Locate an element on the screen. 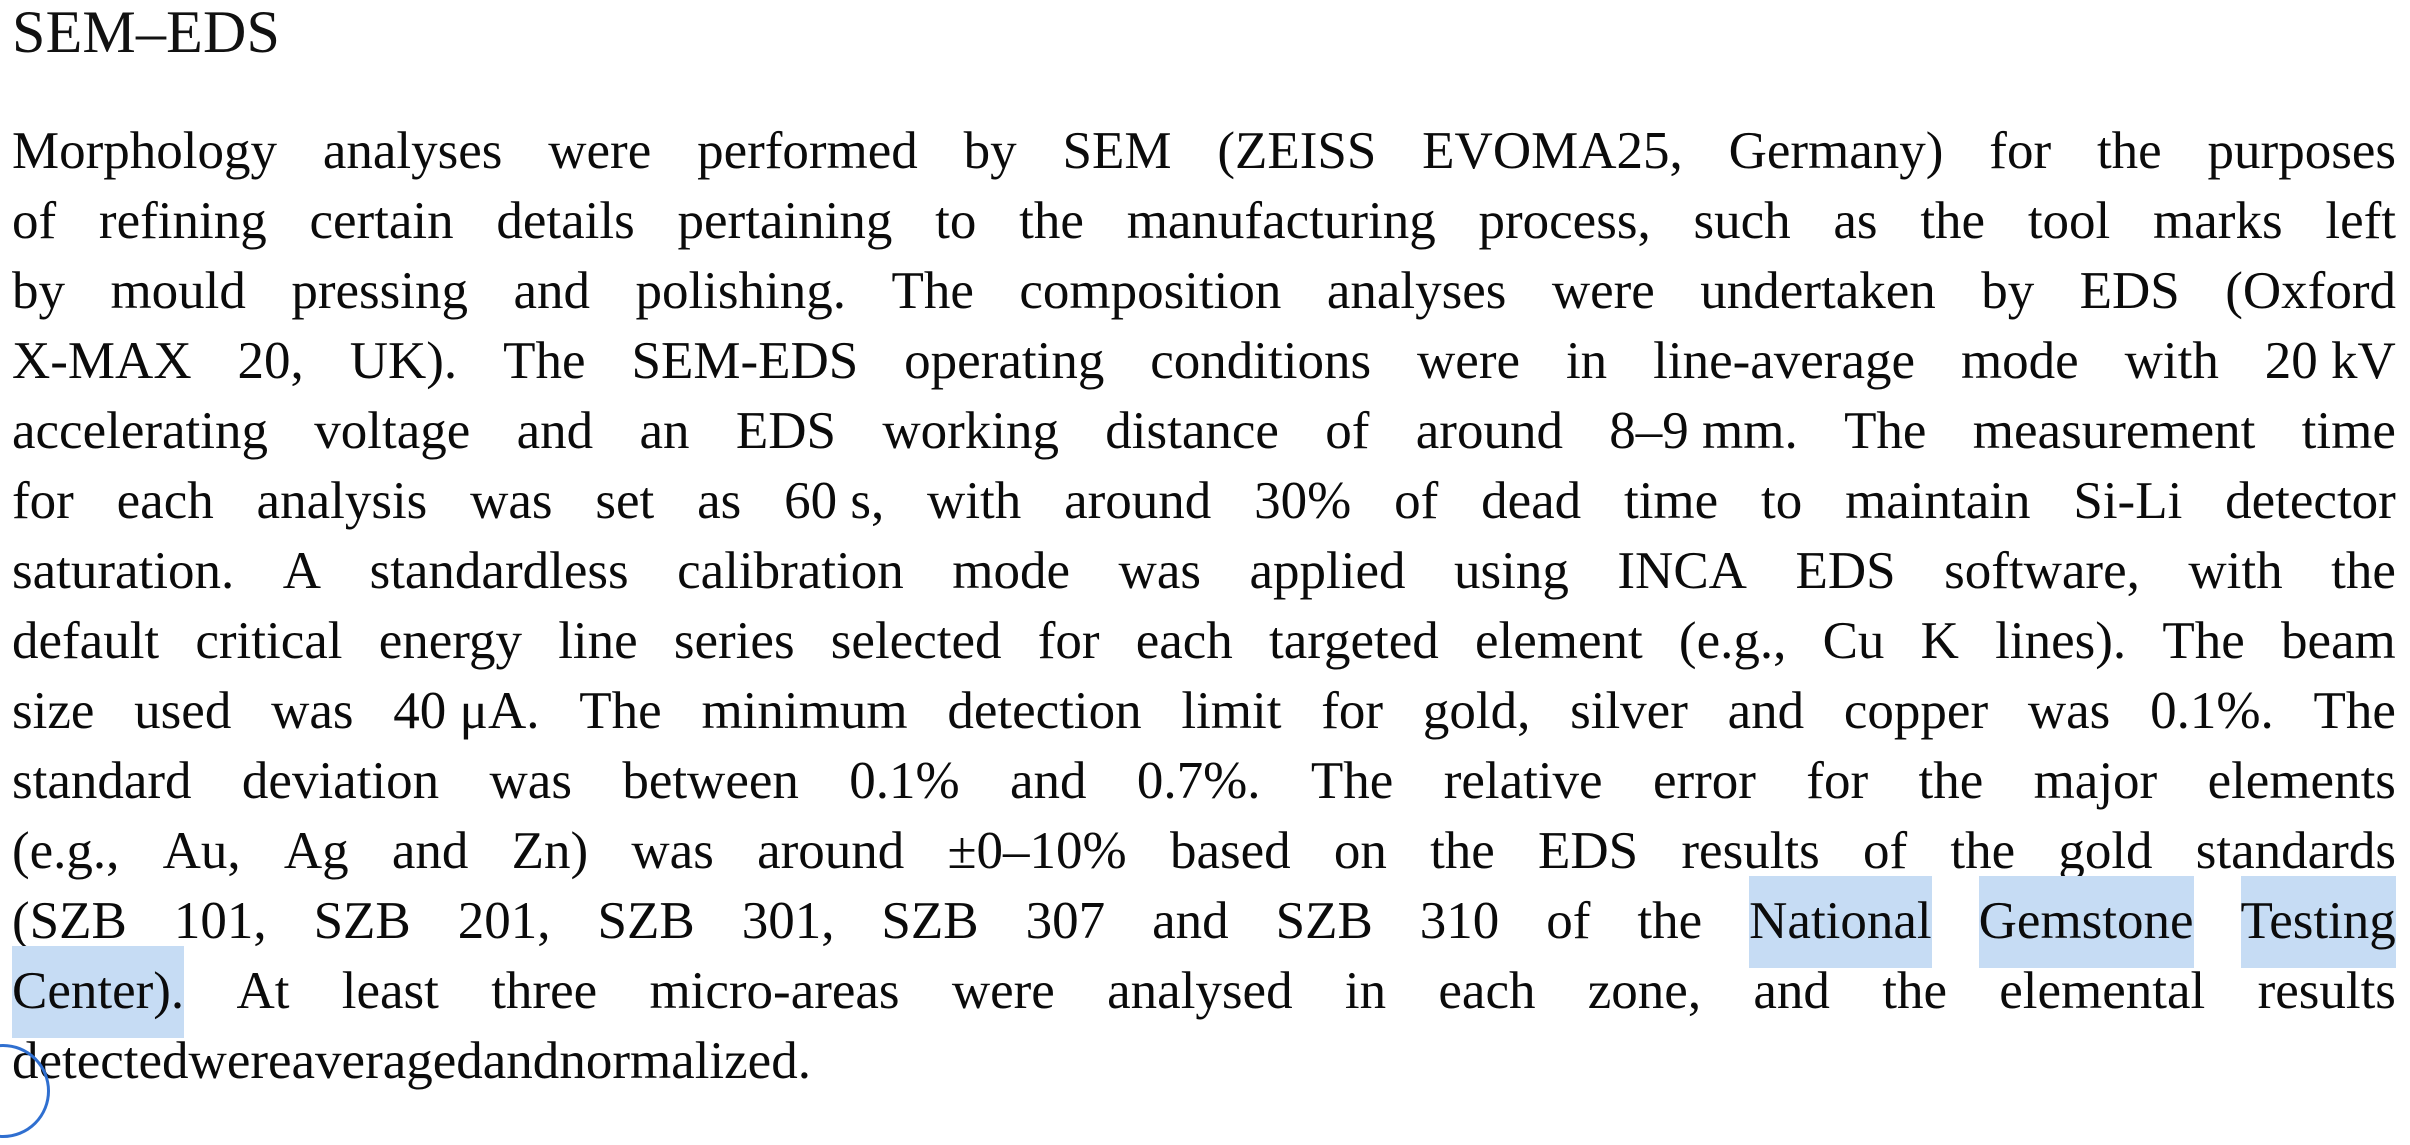 The width and height of the screenshot is (2410, 1145). word: for is located at coordinates (43, 501).